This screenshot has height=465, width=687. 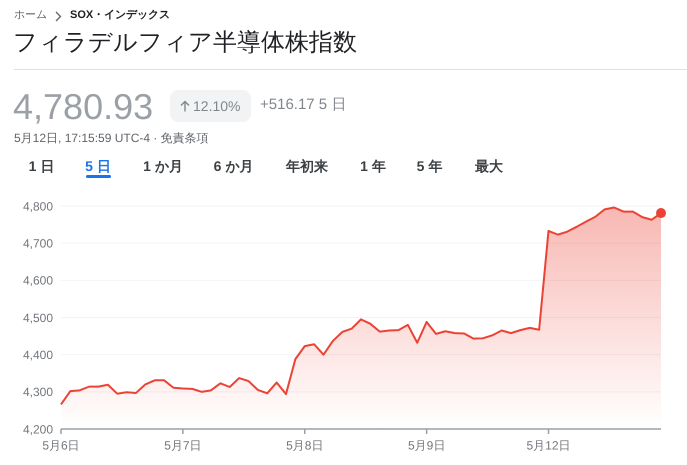 I want to click on x-tick-label: 5月7日, so click(x=183, y=445).